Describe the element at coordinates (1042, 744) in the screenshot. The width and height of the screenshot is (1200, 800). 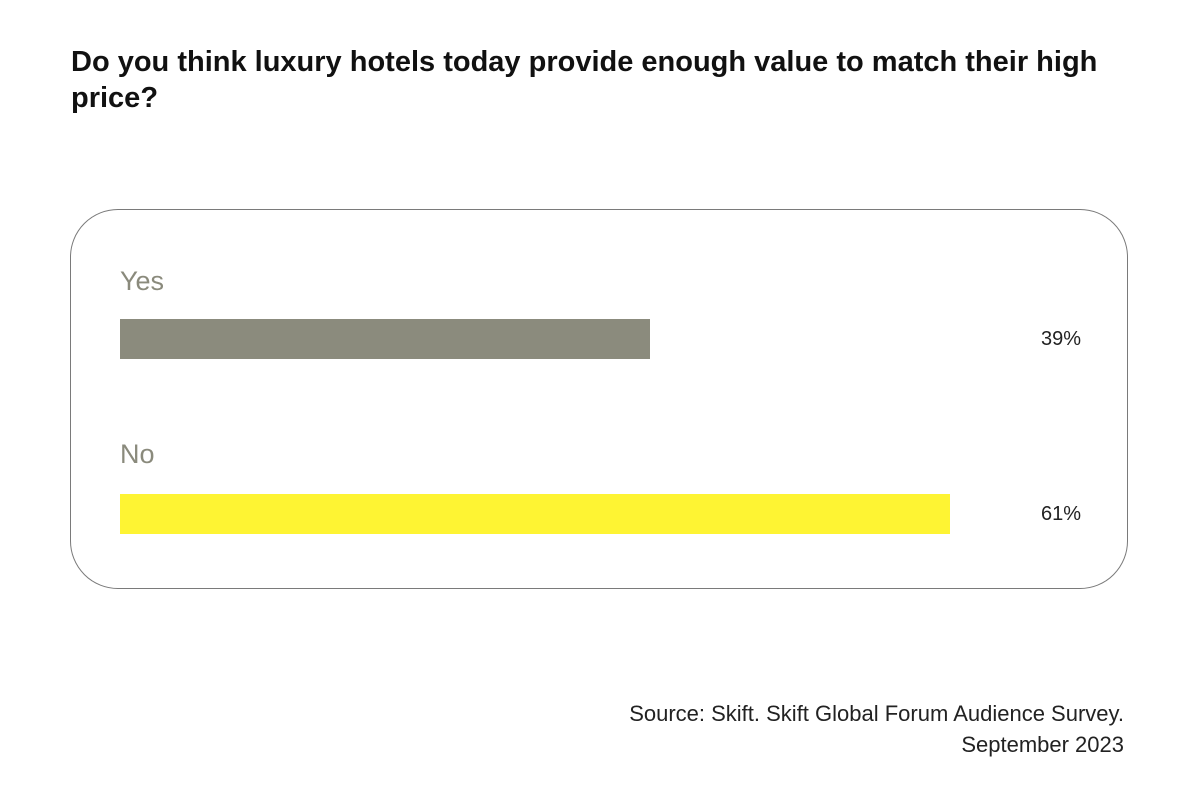
I see `source-line-2: September 2023` at that location.